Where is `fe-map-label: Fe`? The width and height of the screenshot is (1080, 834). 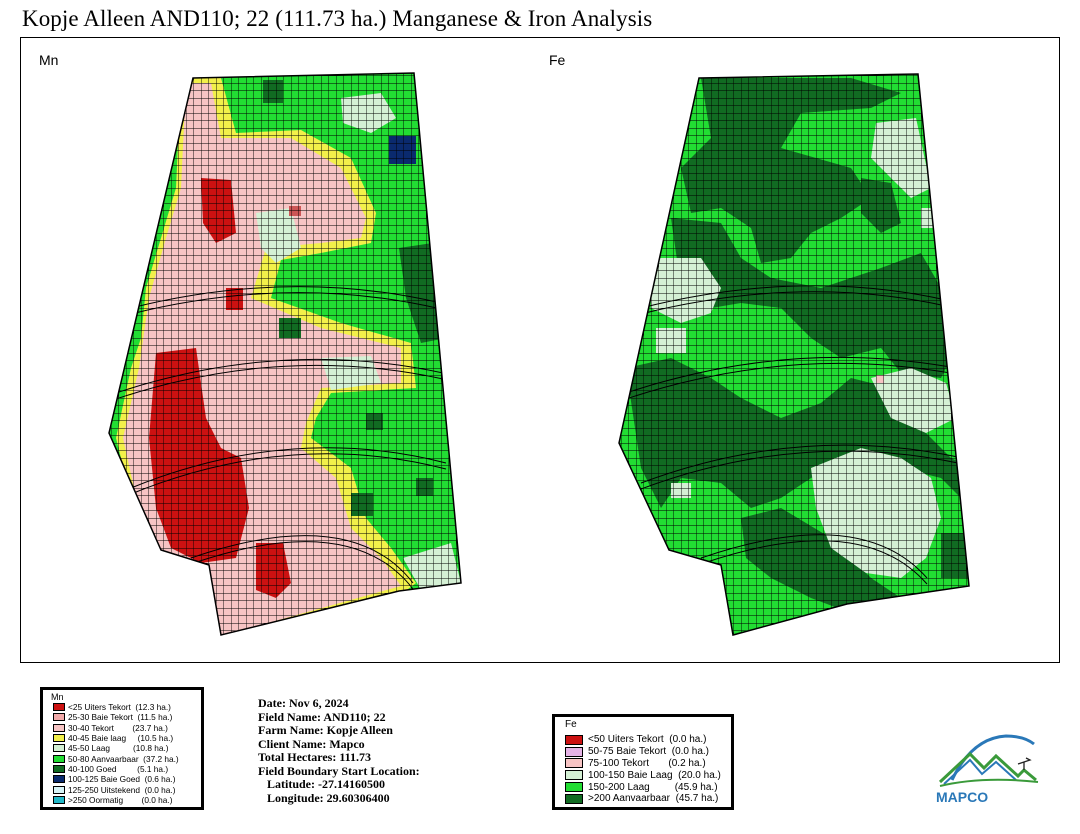
fe-map-label: Fe is located at coordinates (557, 60).